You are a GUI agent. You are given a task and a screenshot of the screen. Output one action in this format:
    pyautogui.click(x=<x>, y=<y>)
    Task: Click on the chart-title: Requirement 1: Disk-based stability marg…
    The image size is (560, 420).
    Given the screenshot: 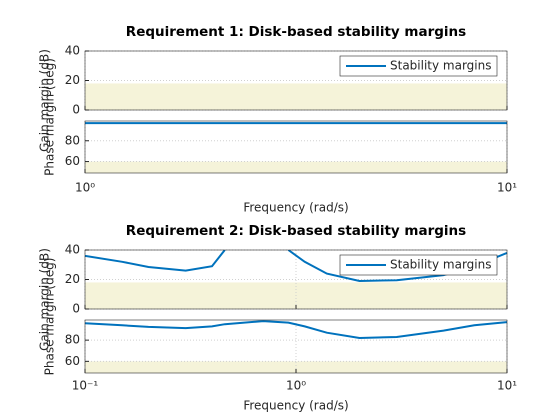 What is the action you would take?
    pyautogui.click(x=296, y=32)
    